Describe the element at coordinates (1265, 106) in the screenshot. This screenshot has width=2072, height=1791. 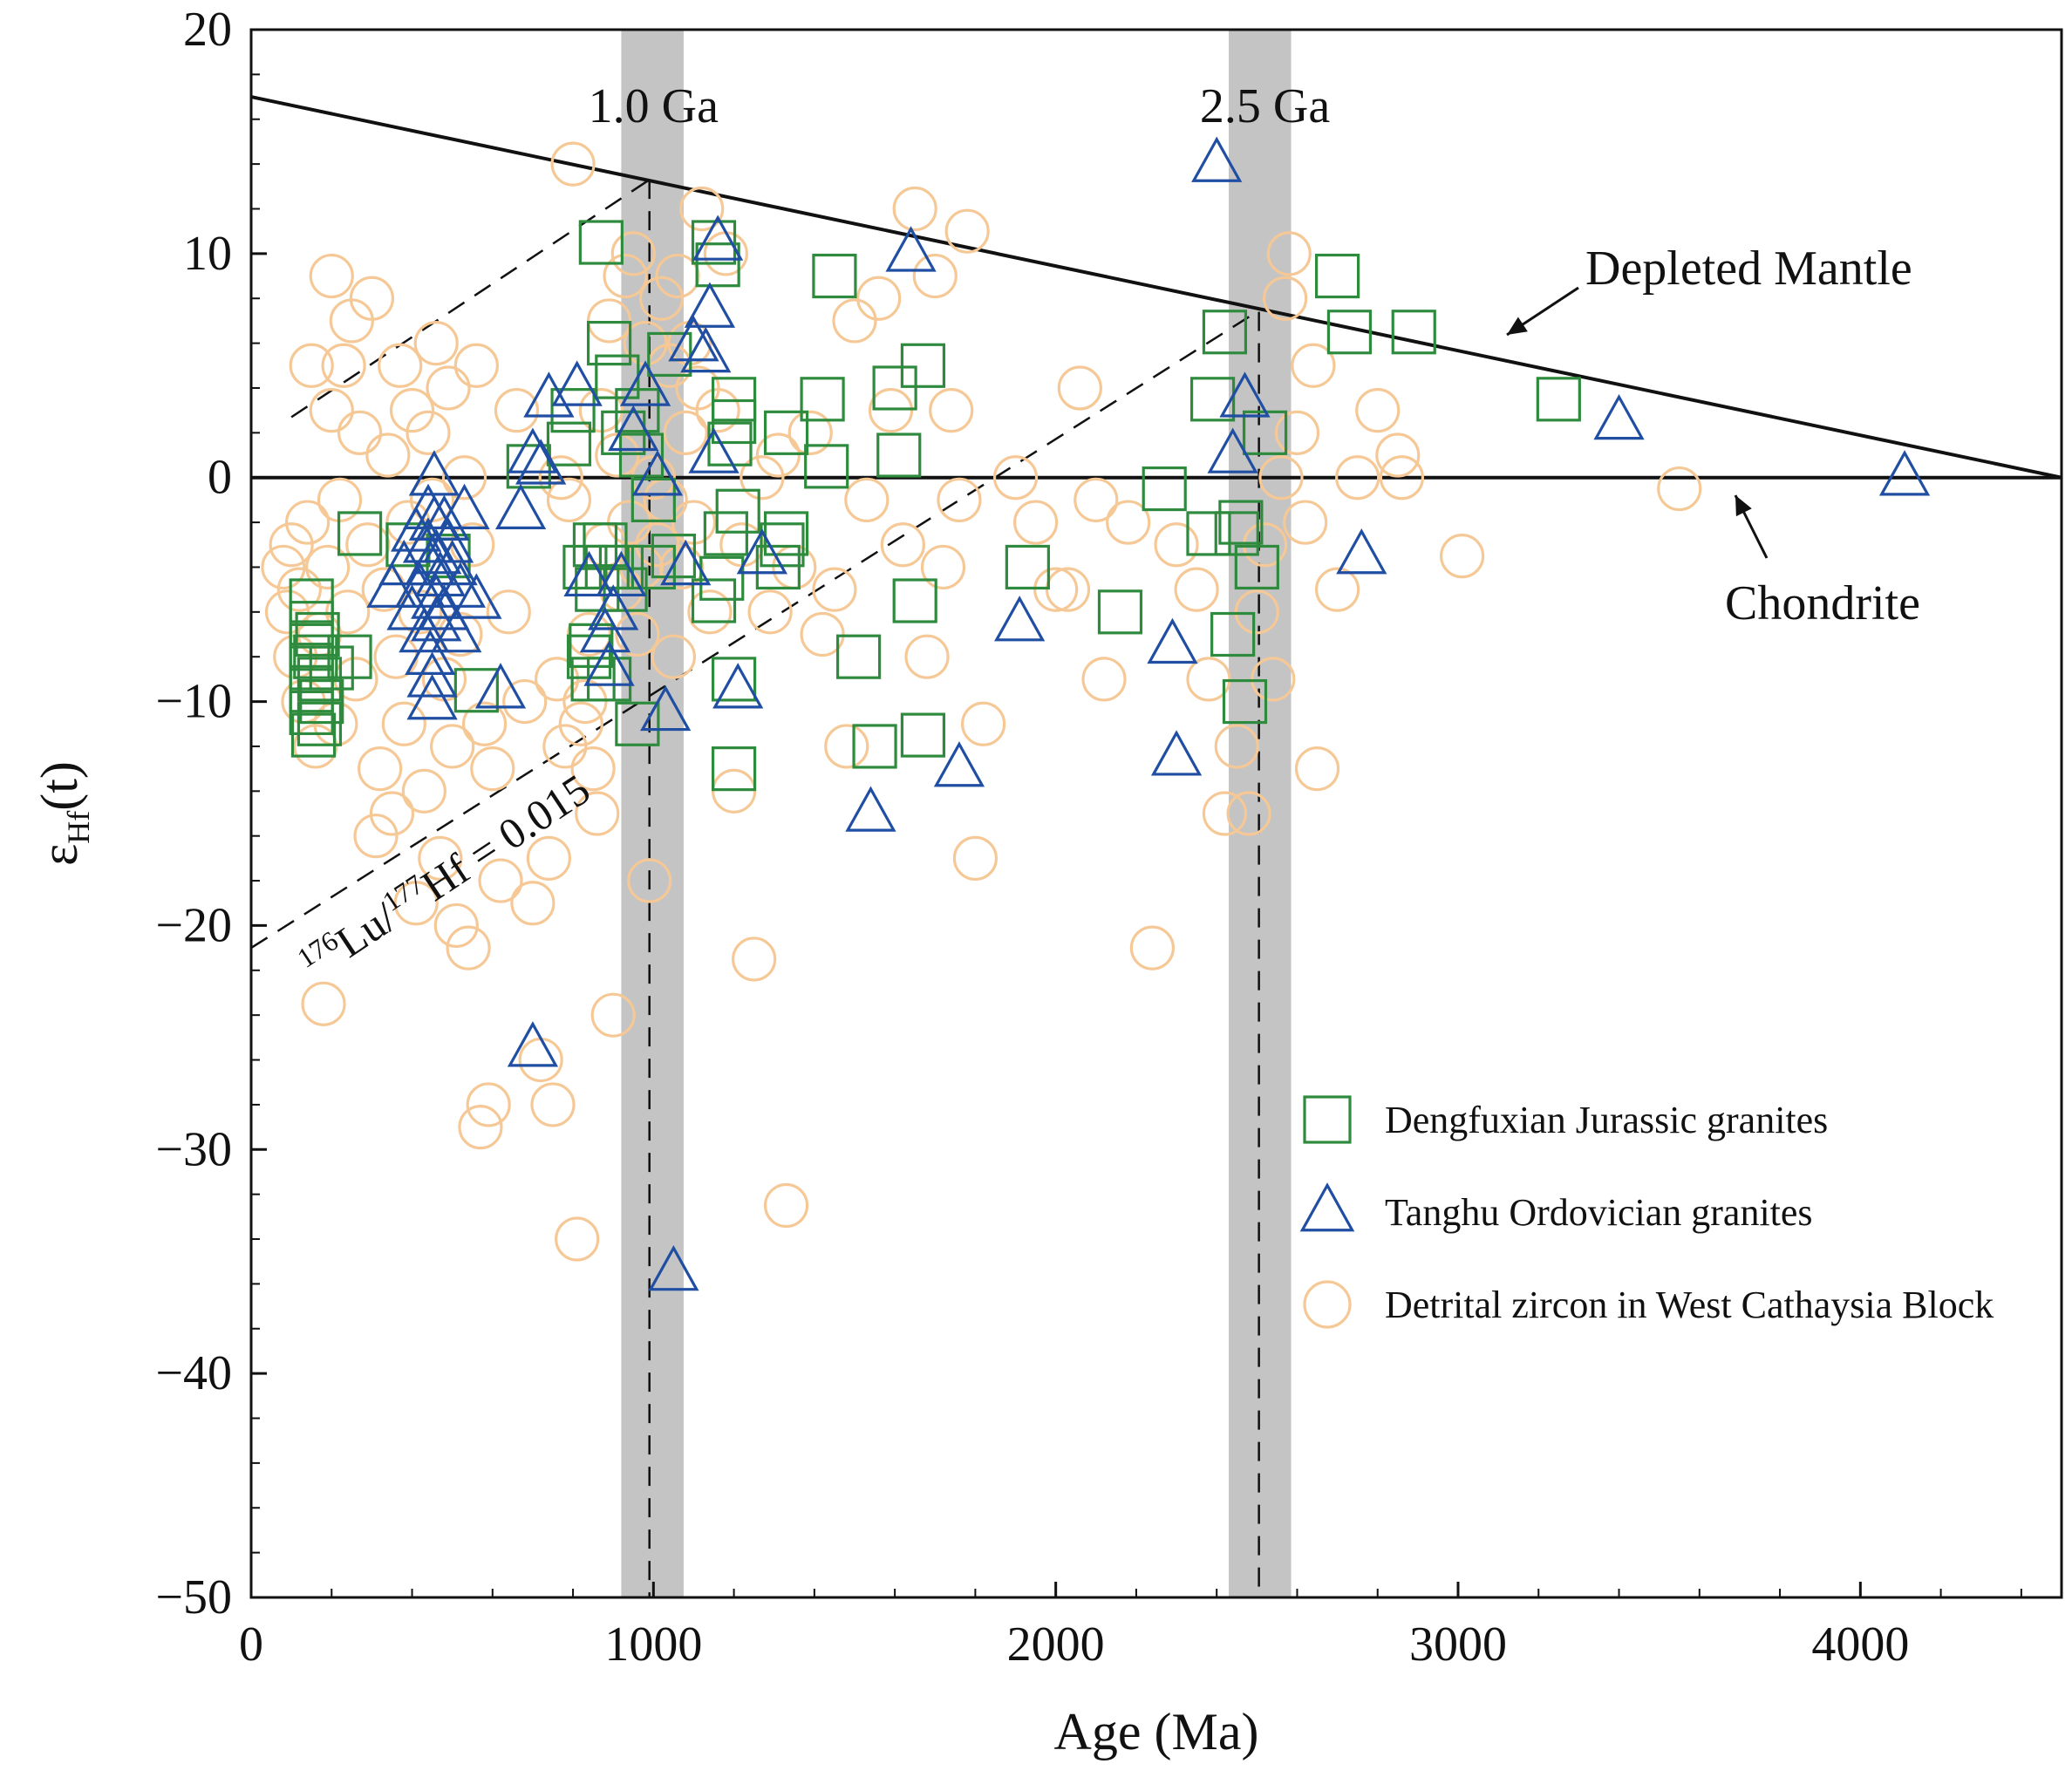
I see `band-label-2-5-ga: 2.5 Ga` at that location.